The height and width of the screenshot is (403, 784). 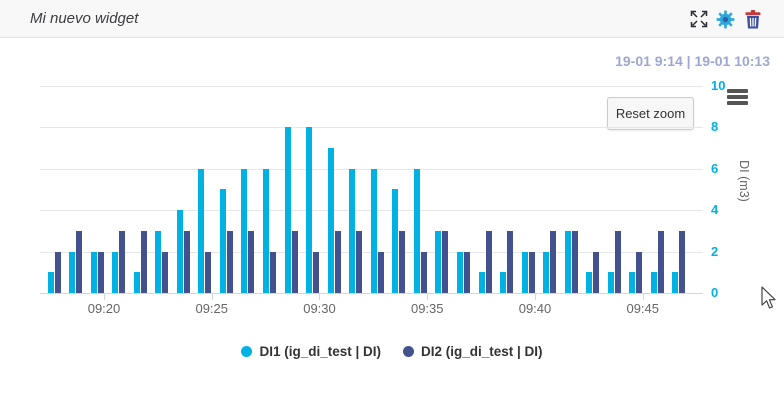 What do you see at coordinates (770, 301) in the screenshot?
I see `mouse-cursor` at bounding box center [770, 301].